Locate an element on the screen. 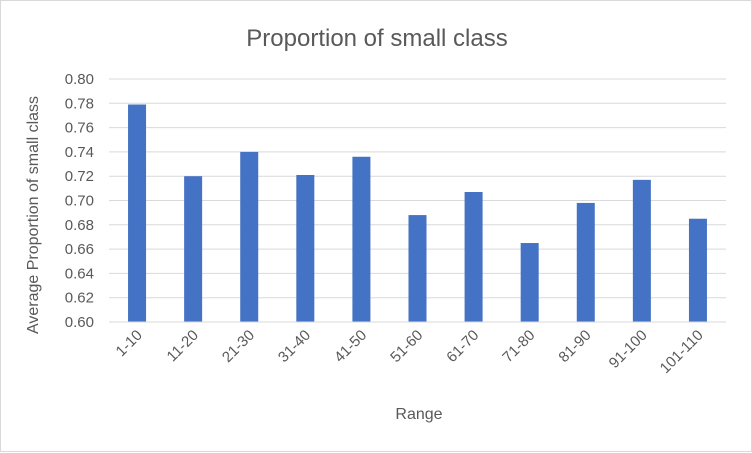 The width and height of the screenshot is (752, 453). y-tick-label: 0.70 is located at coordinates (79, 201).